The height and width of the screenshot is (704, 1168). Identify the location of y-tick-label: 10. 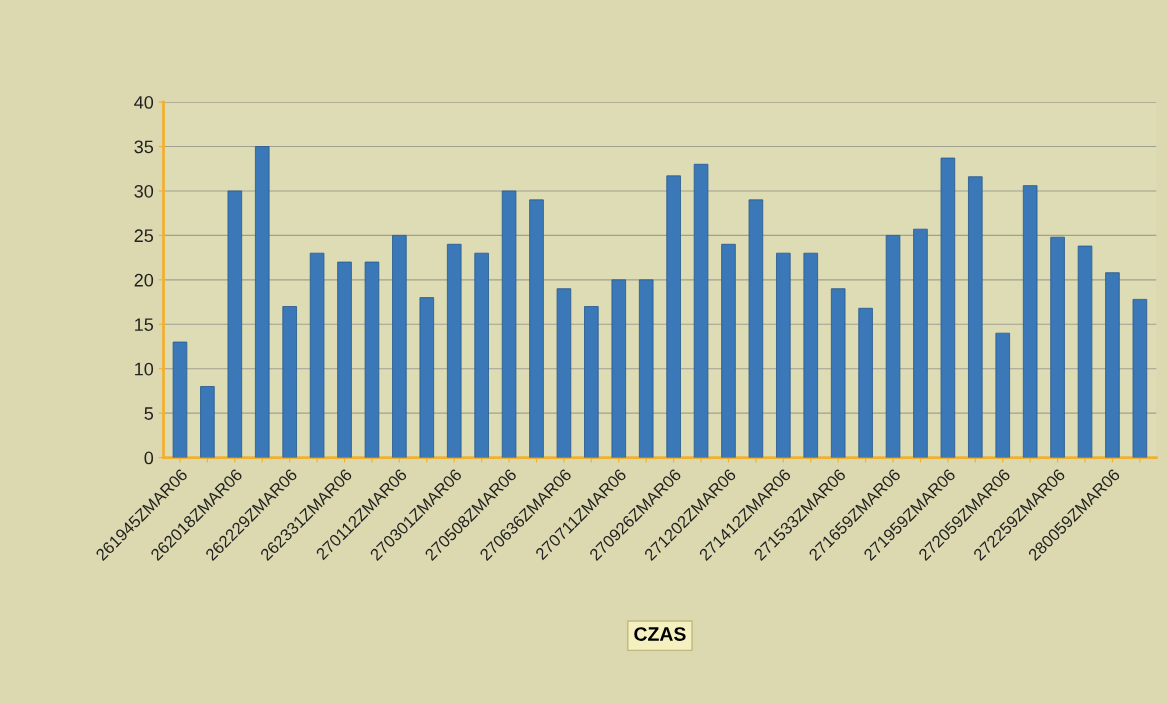
(144, 369).